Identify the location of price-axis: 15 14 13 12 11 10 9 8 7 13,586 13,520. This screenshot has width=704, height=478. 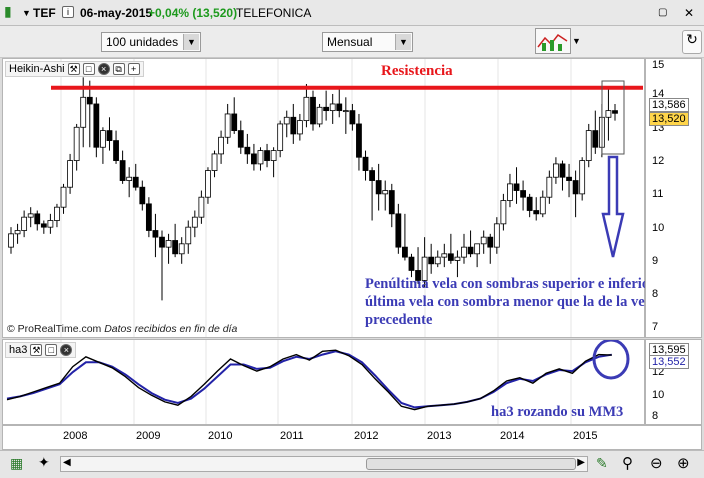
(673, 198).